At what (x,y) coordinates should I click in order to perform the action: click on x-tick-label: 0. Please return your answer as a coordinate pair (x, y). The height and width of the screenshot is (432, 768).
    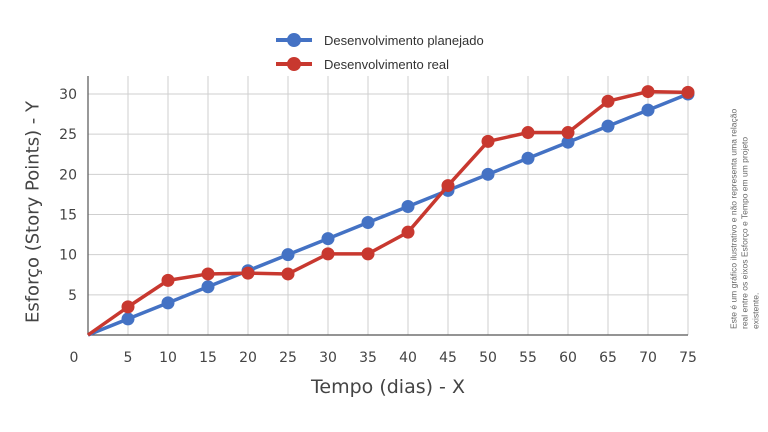
    Looking at the image, I should click on (74, 358).